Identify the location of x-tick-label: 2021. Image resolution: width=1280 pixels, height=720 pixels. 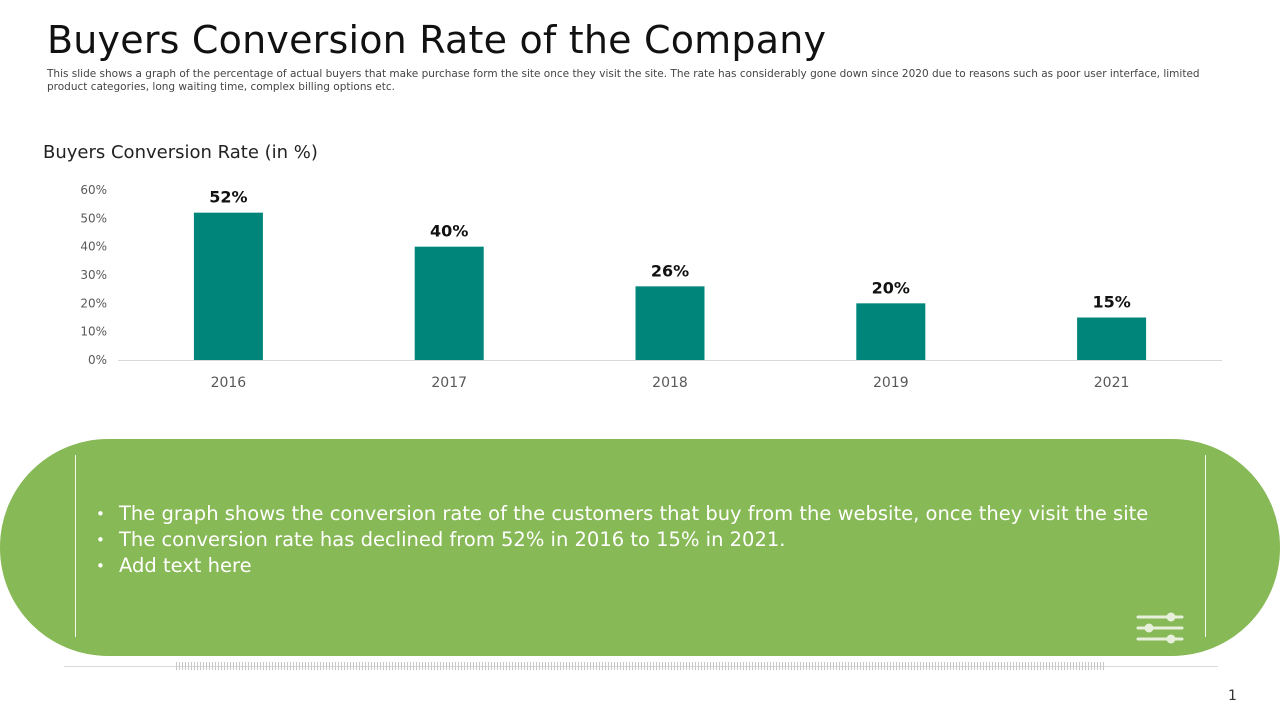
(1112, 383).